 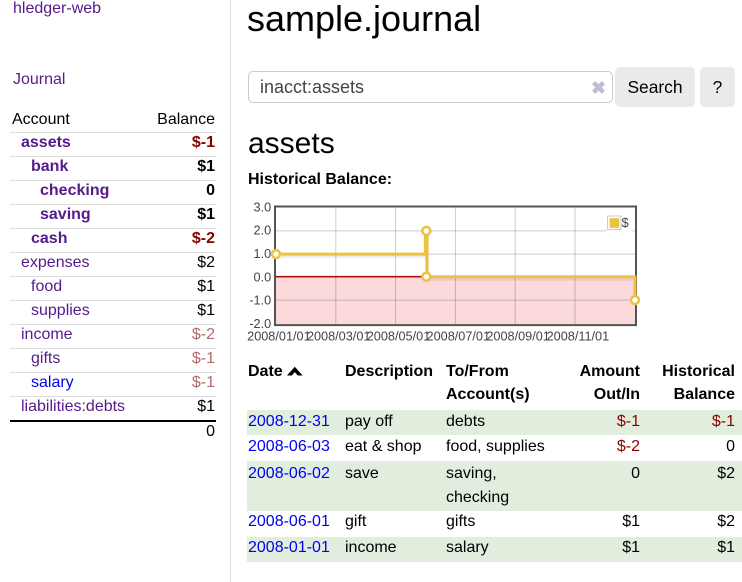 I want to click on svg-text: 2008/07/01, so click(x=459, y=337).